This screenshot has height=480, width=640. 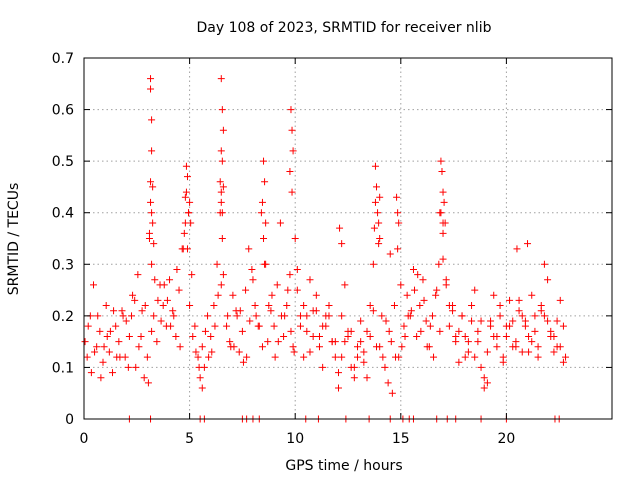 I want to click on x-tick-label: 20, so click(x=506, y=439).